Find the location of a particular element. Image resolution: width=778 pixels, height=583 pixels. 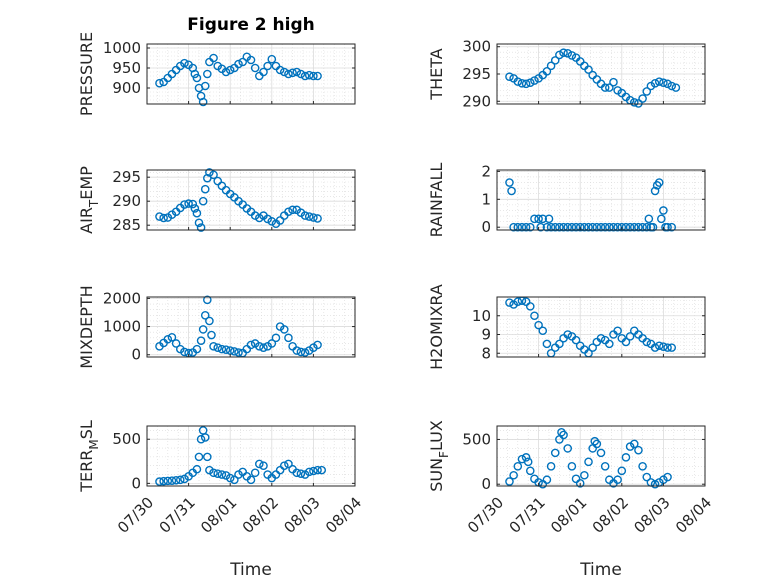

y-axis-label: MIXDEPTH is located at coordinates (86, 326).